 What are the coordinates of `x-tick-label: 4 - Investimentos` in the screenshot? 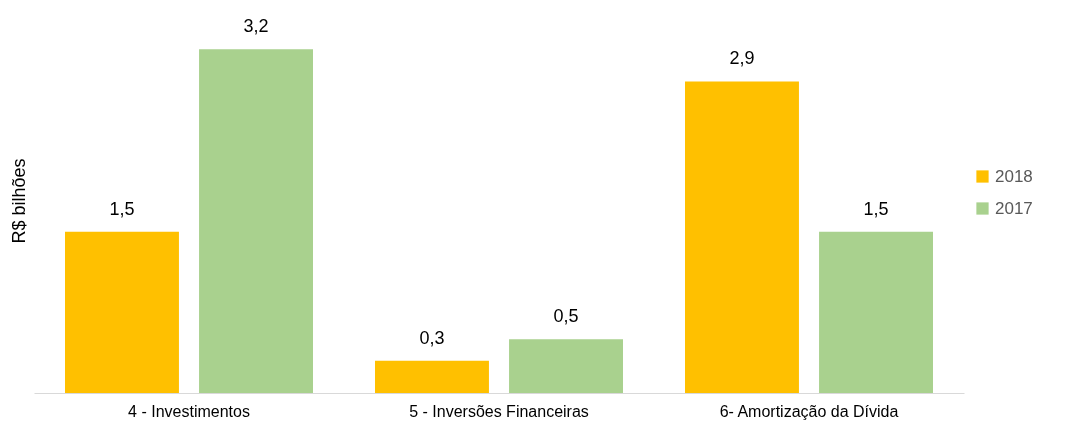 It's located at (189, 411).